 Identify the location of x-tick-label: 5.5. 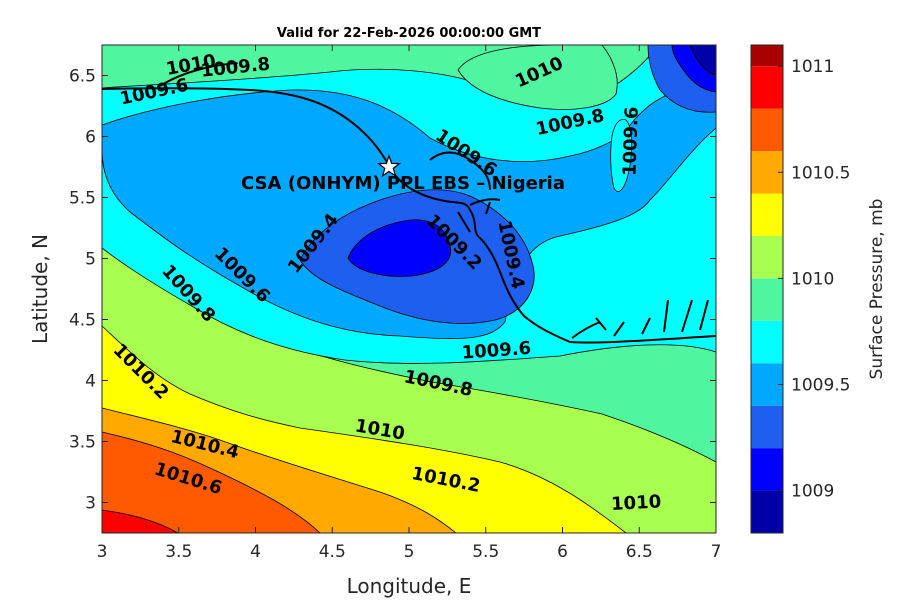
(485, 552).